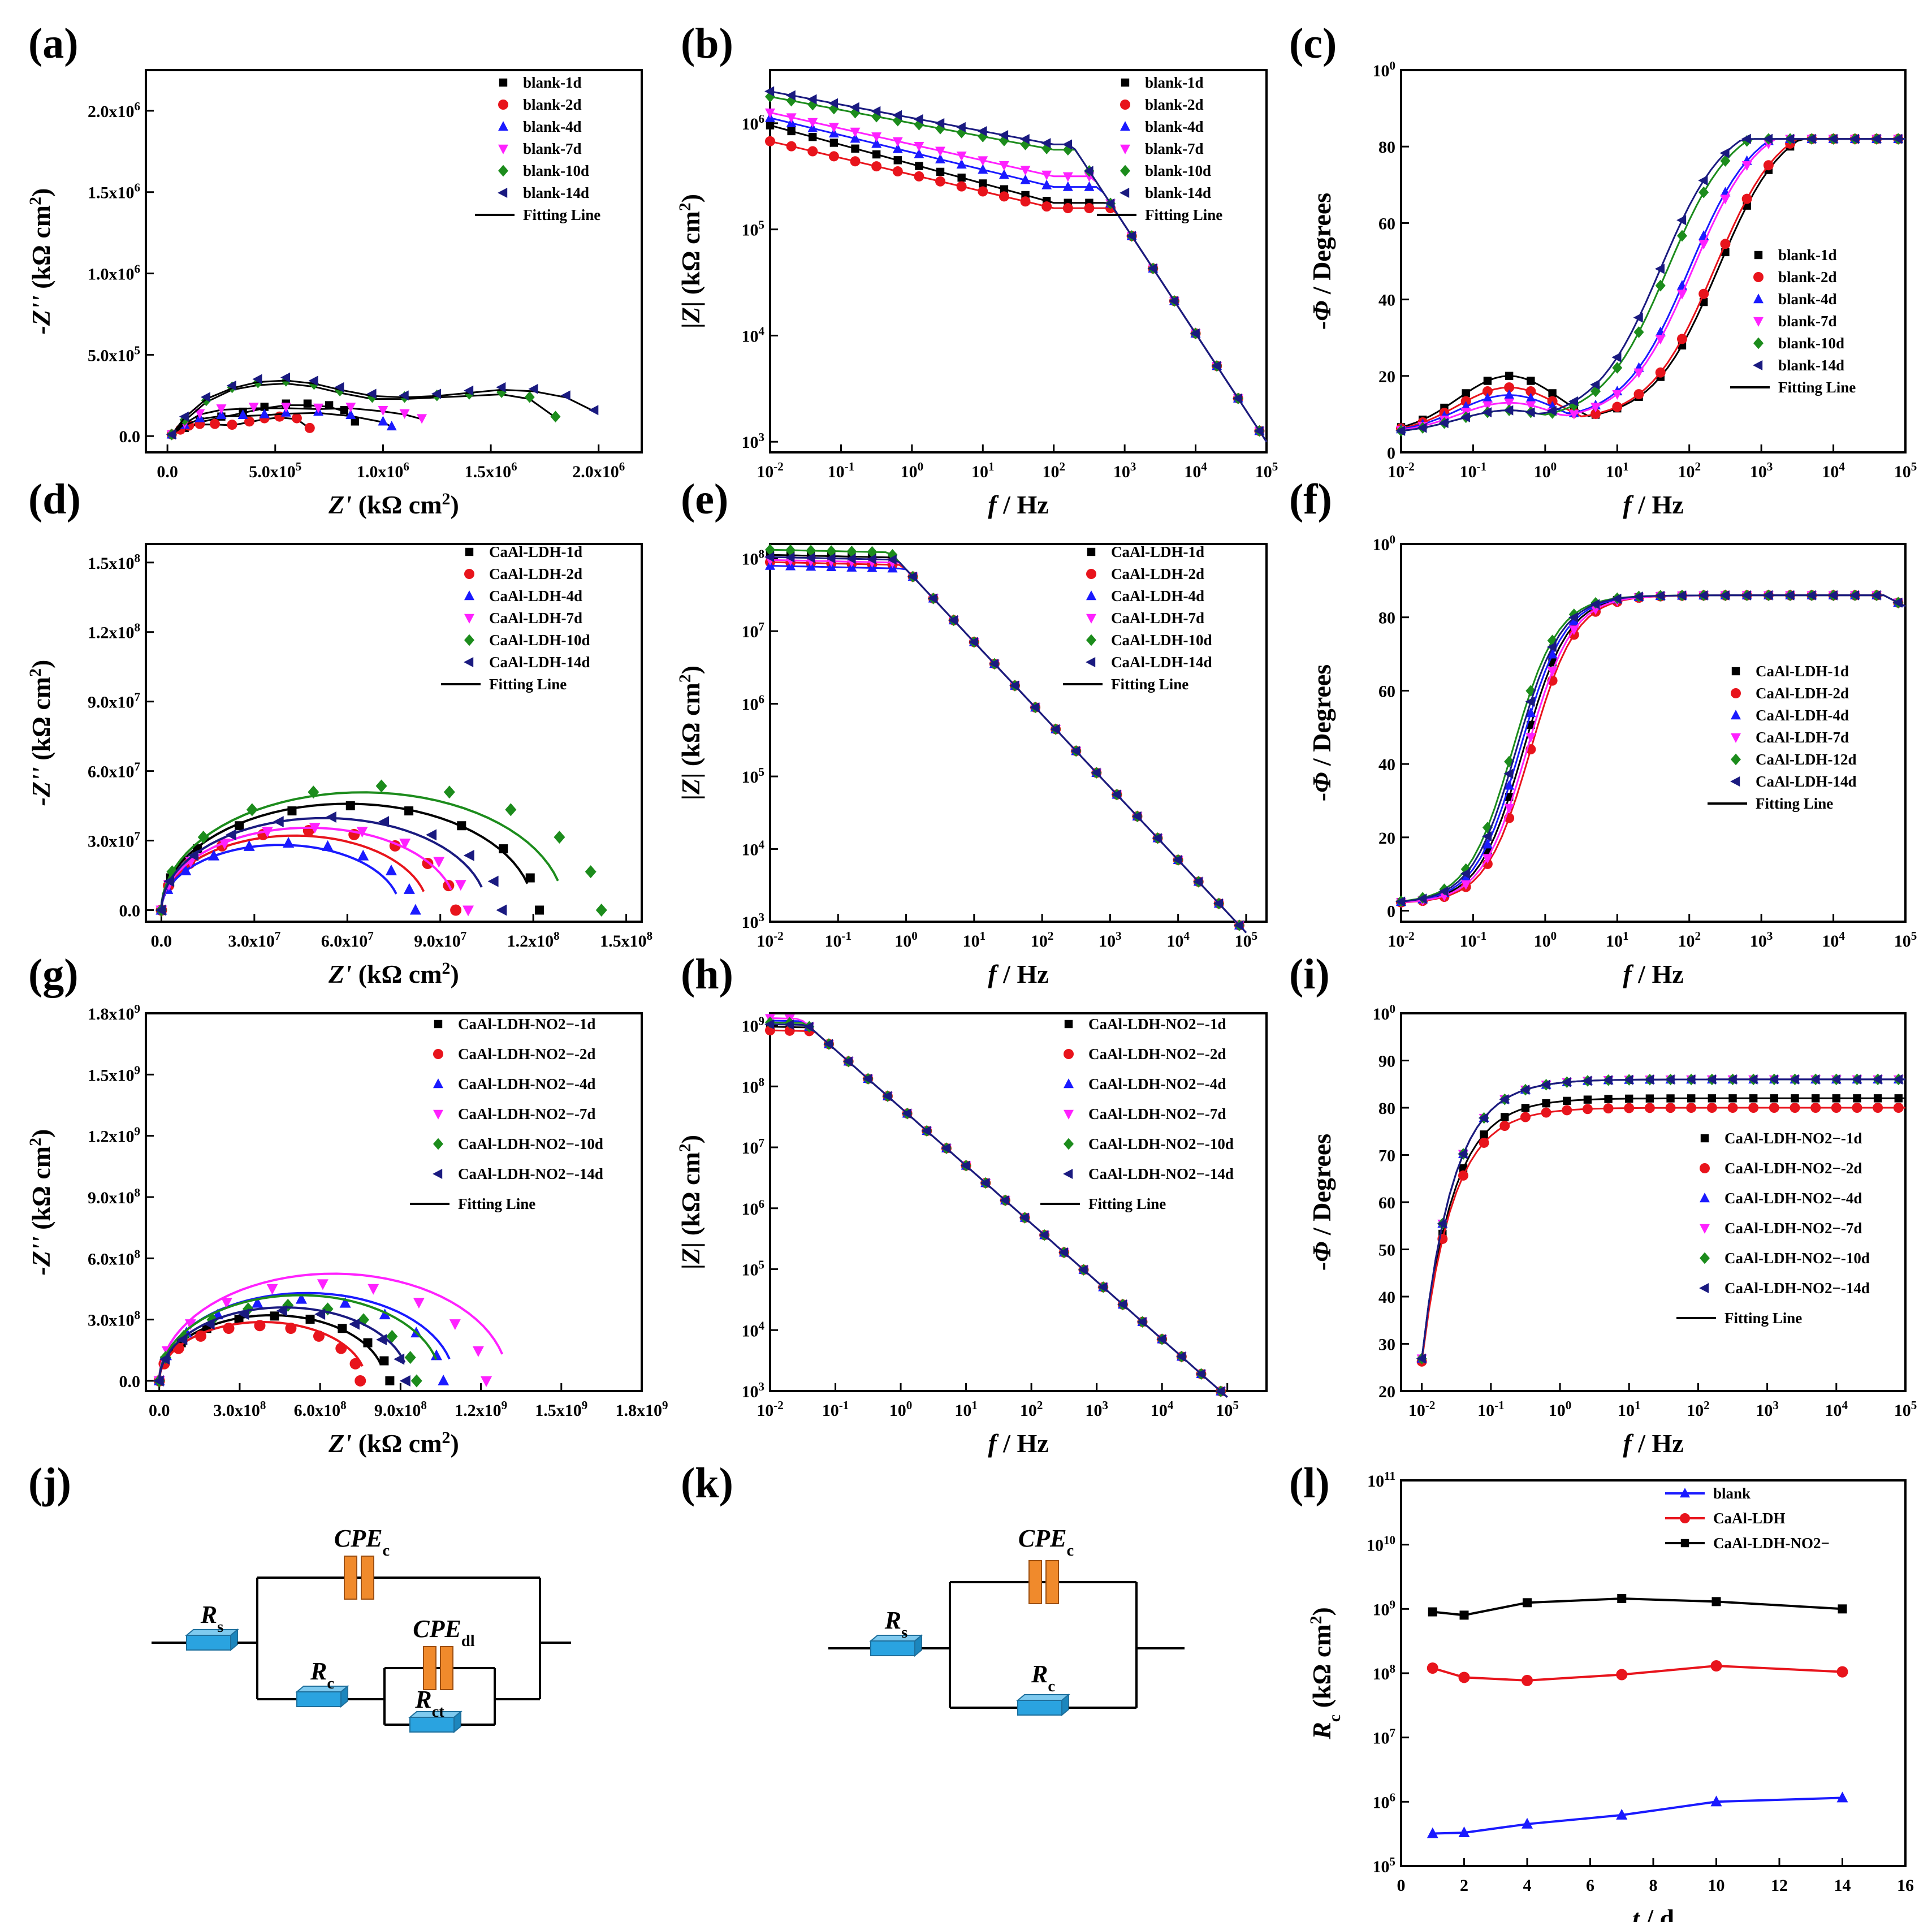 Image resolution: width=1932 pixels, height=1922 pixels. I want to click on y-tick-label: 6.0x10⁷, so click(114, 771).